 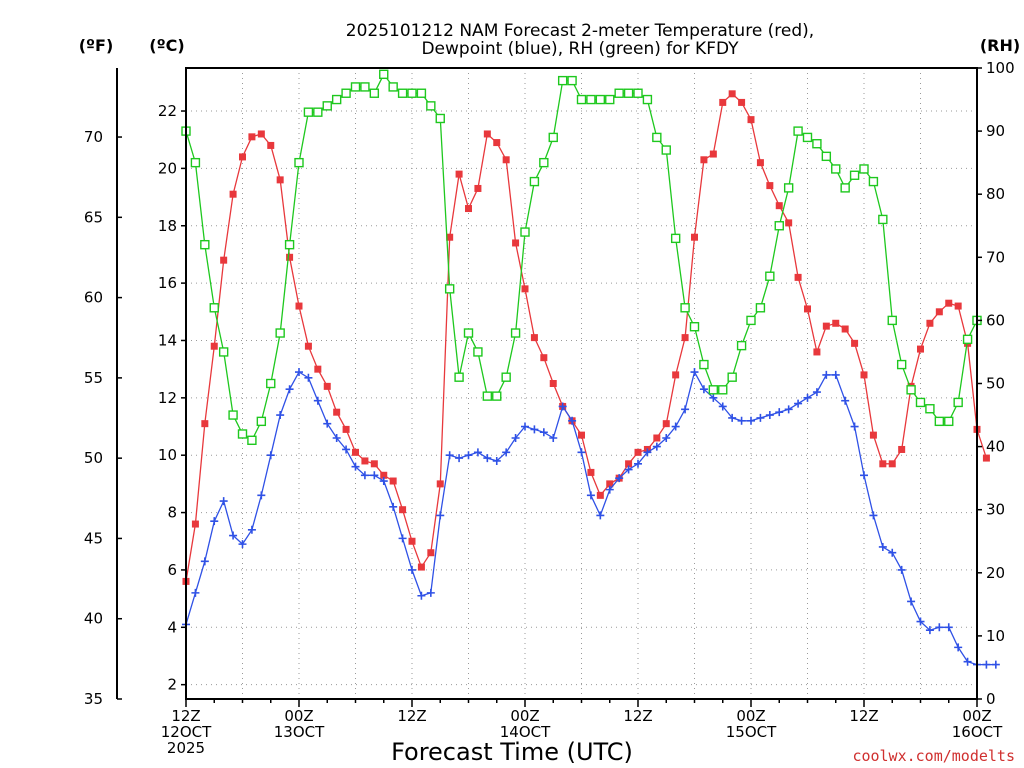 I want to click on rh-tick-label: 20, so click(x=995, y=573).